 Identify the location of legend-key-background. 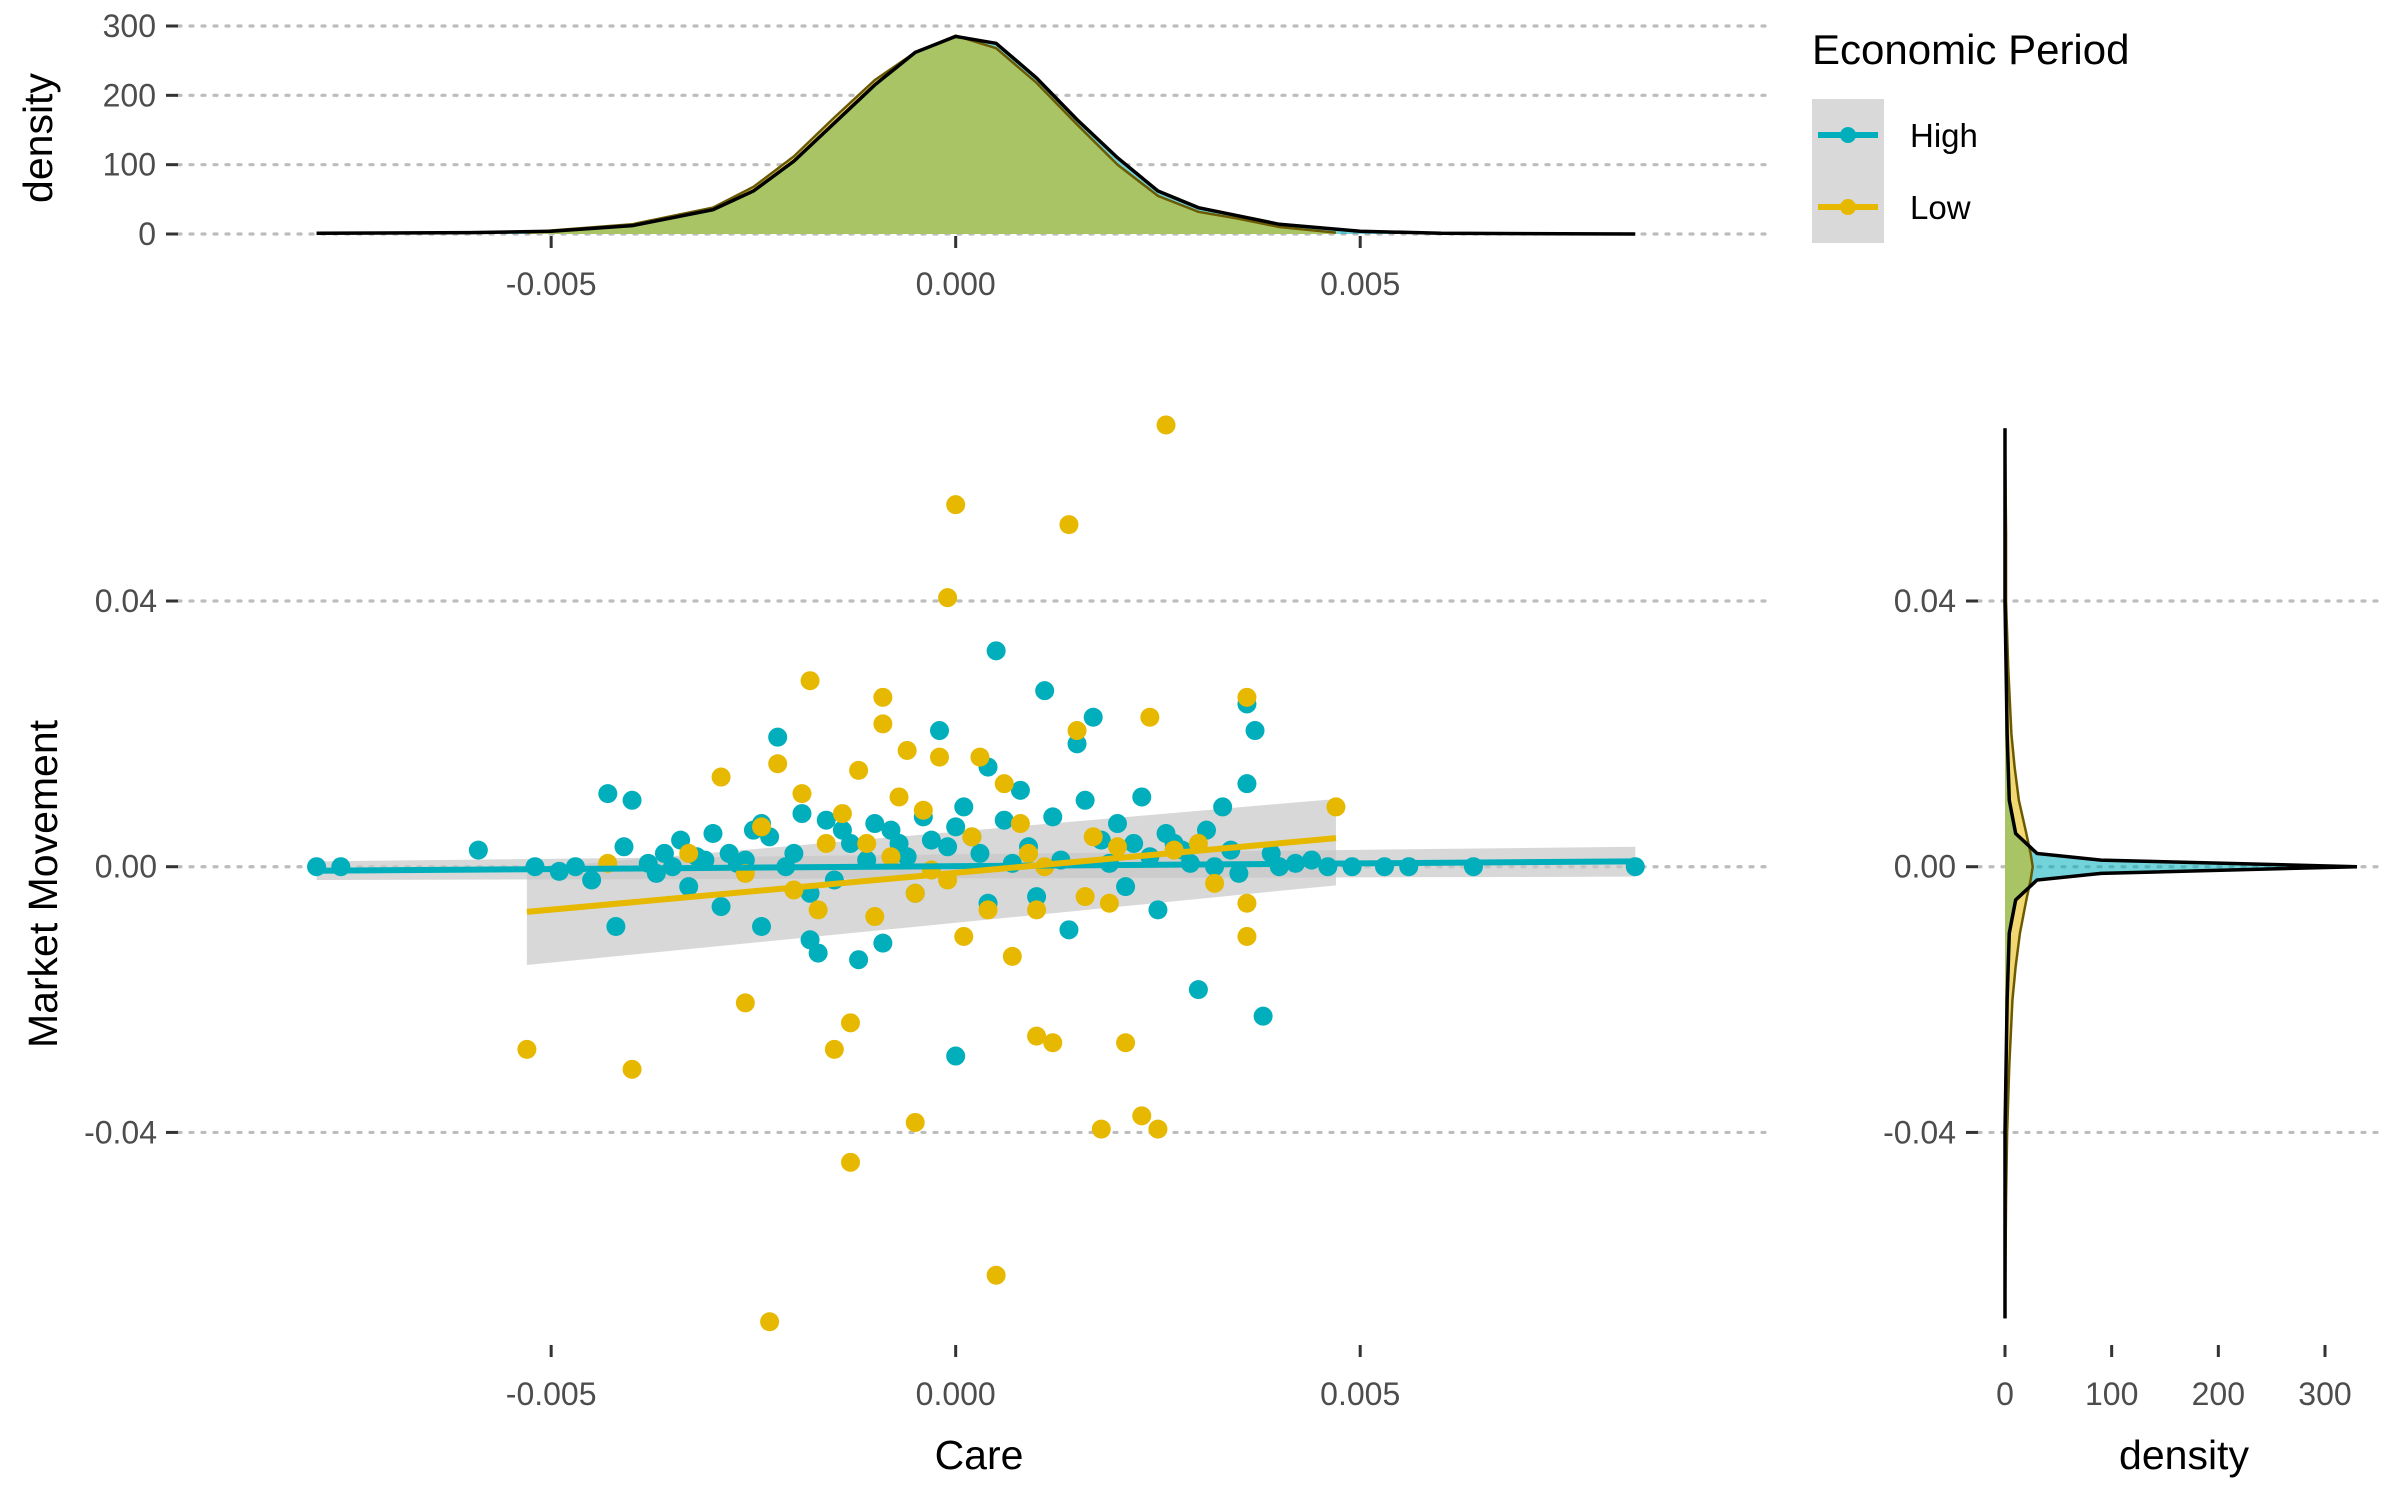
(1848, 171).